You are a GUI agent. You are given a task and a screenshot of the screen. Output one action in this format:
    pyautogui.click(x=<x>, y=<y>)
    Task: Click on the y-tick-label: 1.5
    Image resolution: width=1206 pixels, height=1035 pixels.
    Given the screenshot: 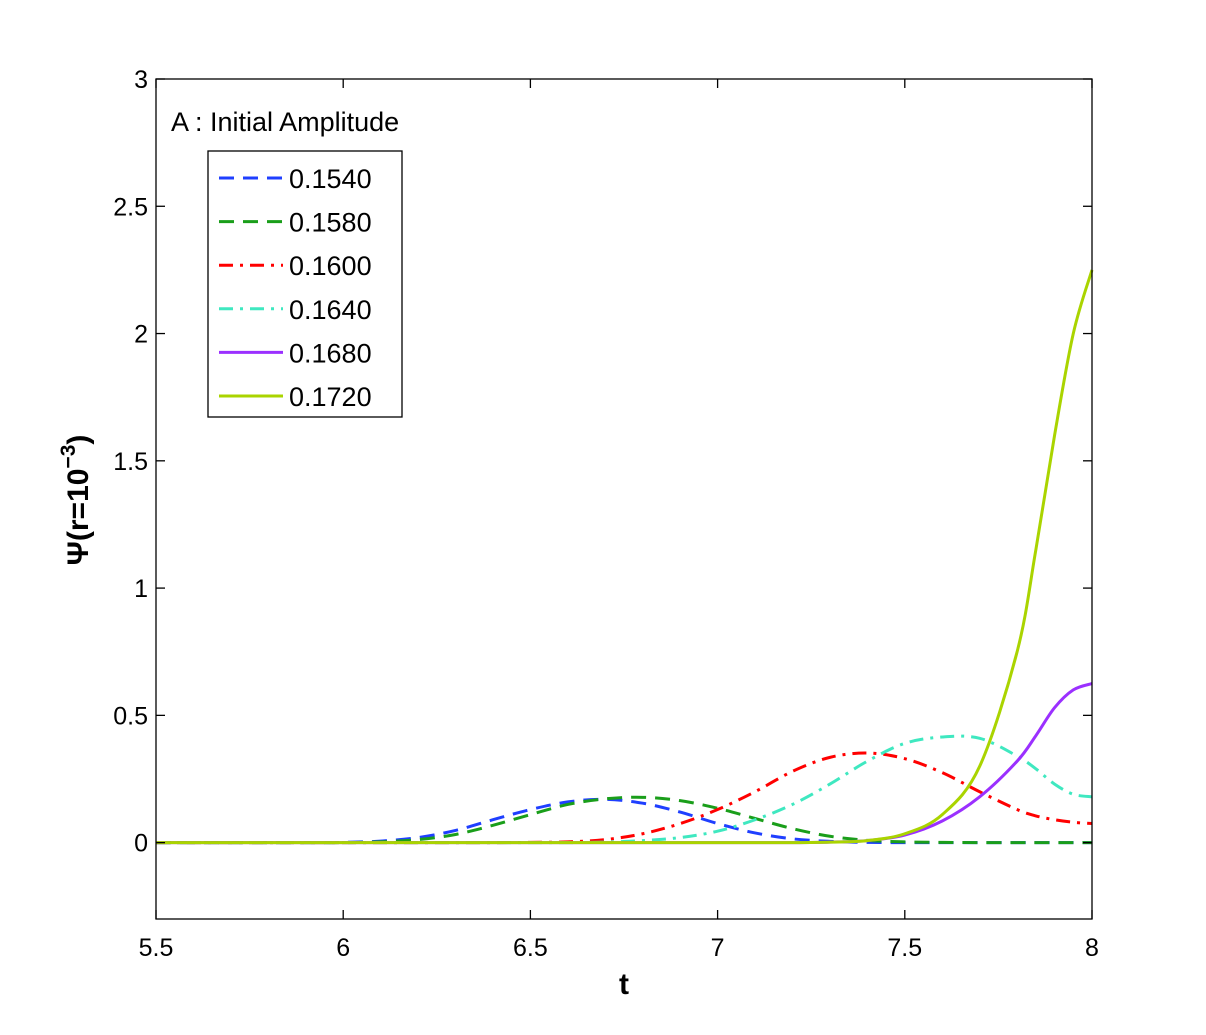 What is the action you would take?
    pyautogui.click(x=130, y=462)
    